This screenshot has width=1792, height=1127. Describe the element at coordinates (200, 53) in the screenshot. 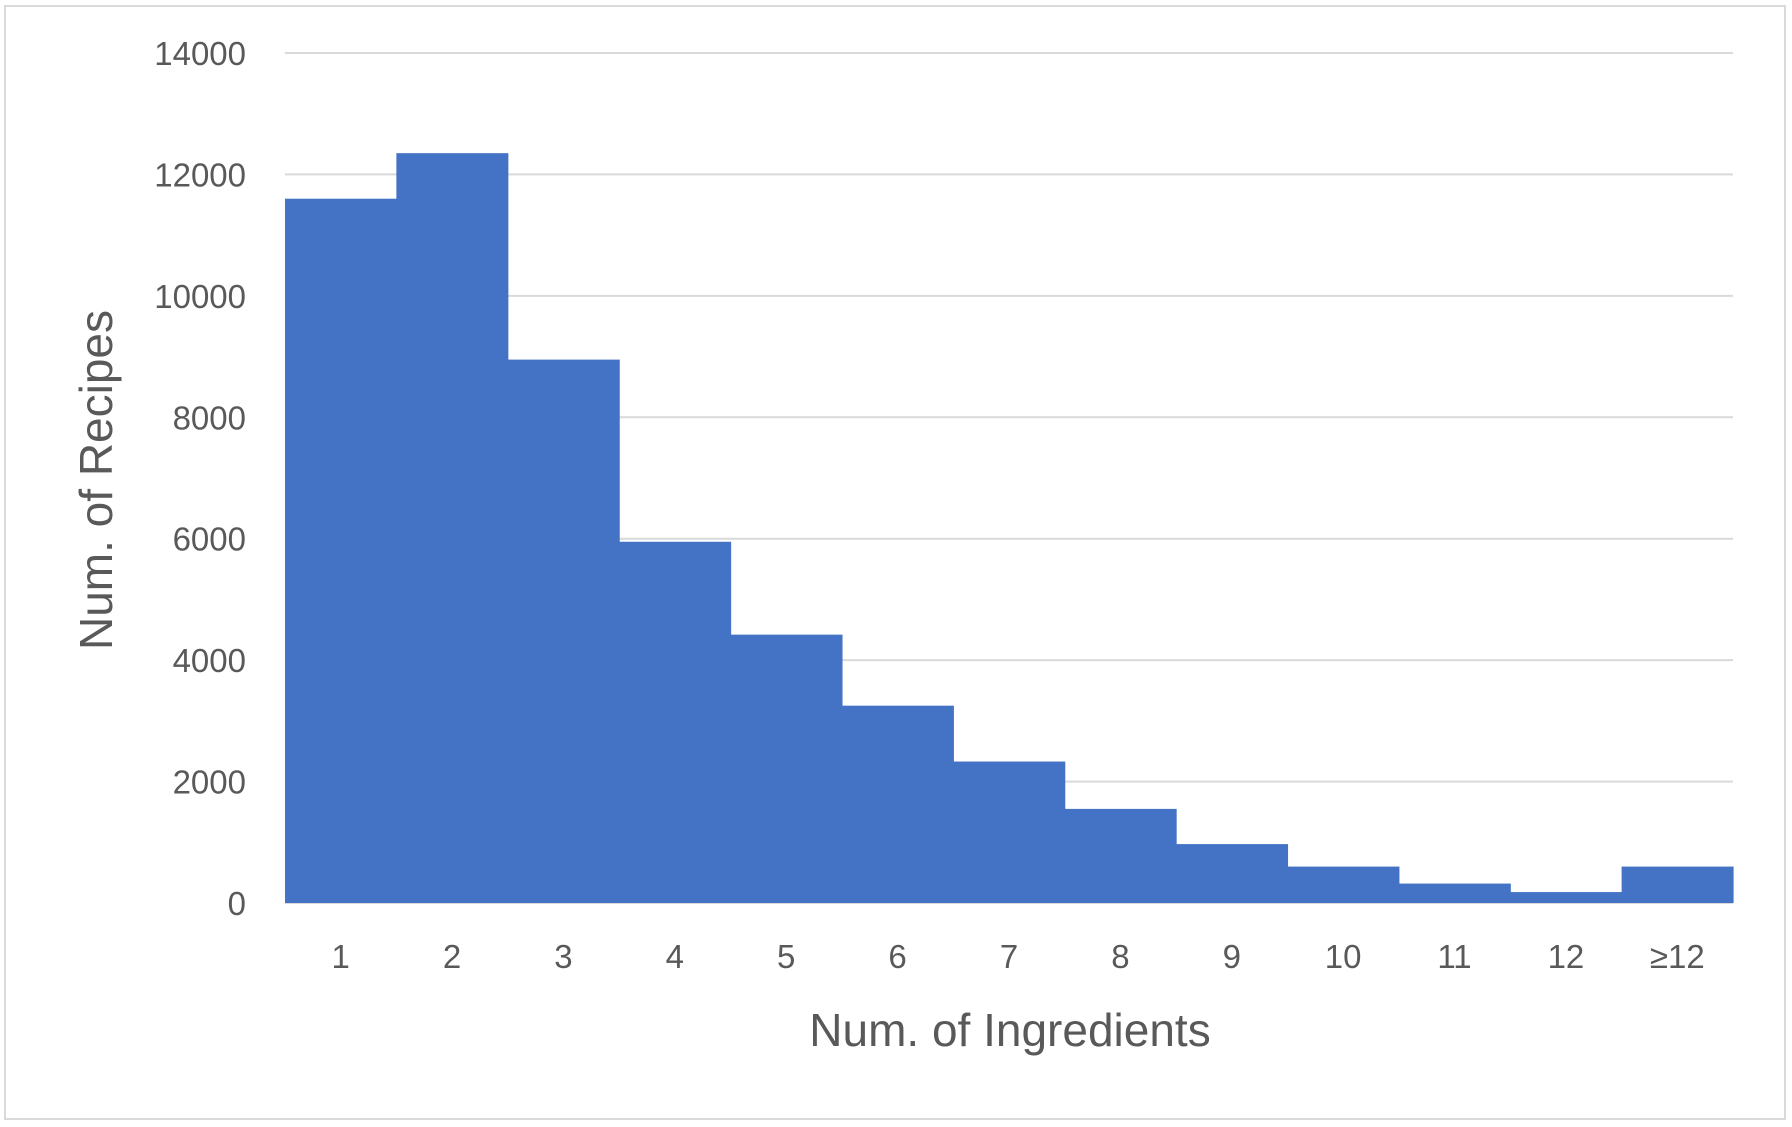

I see `y-tick-label: 14000` at that location.